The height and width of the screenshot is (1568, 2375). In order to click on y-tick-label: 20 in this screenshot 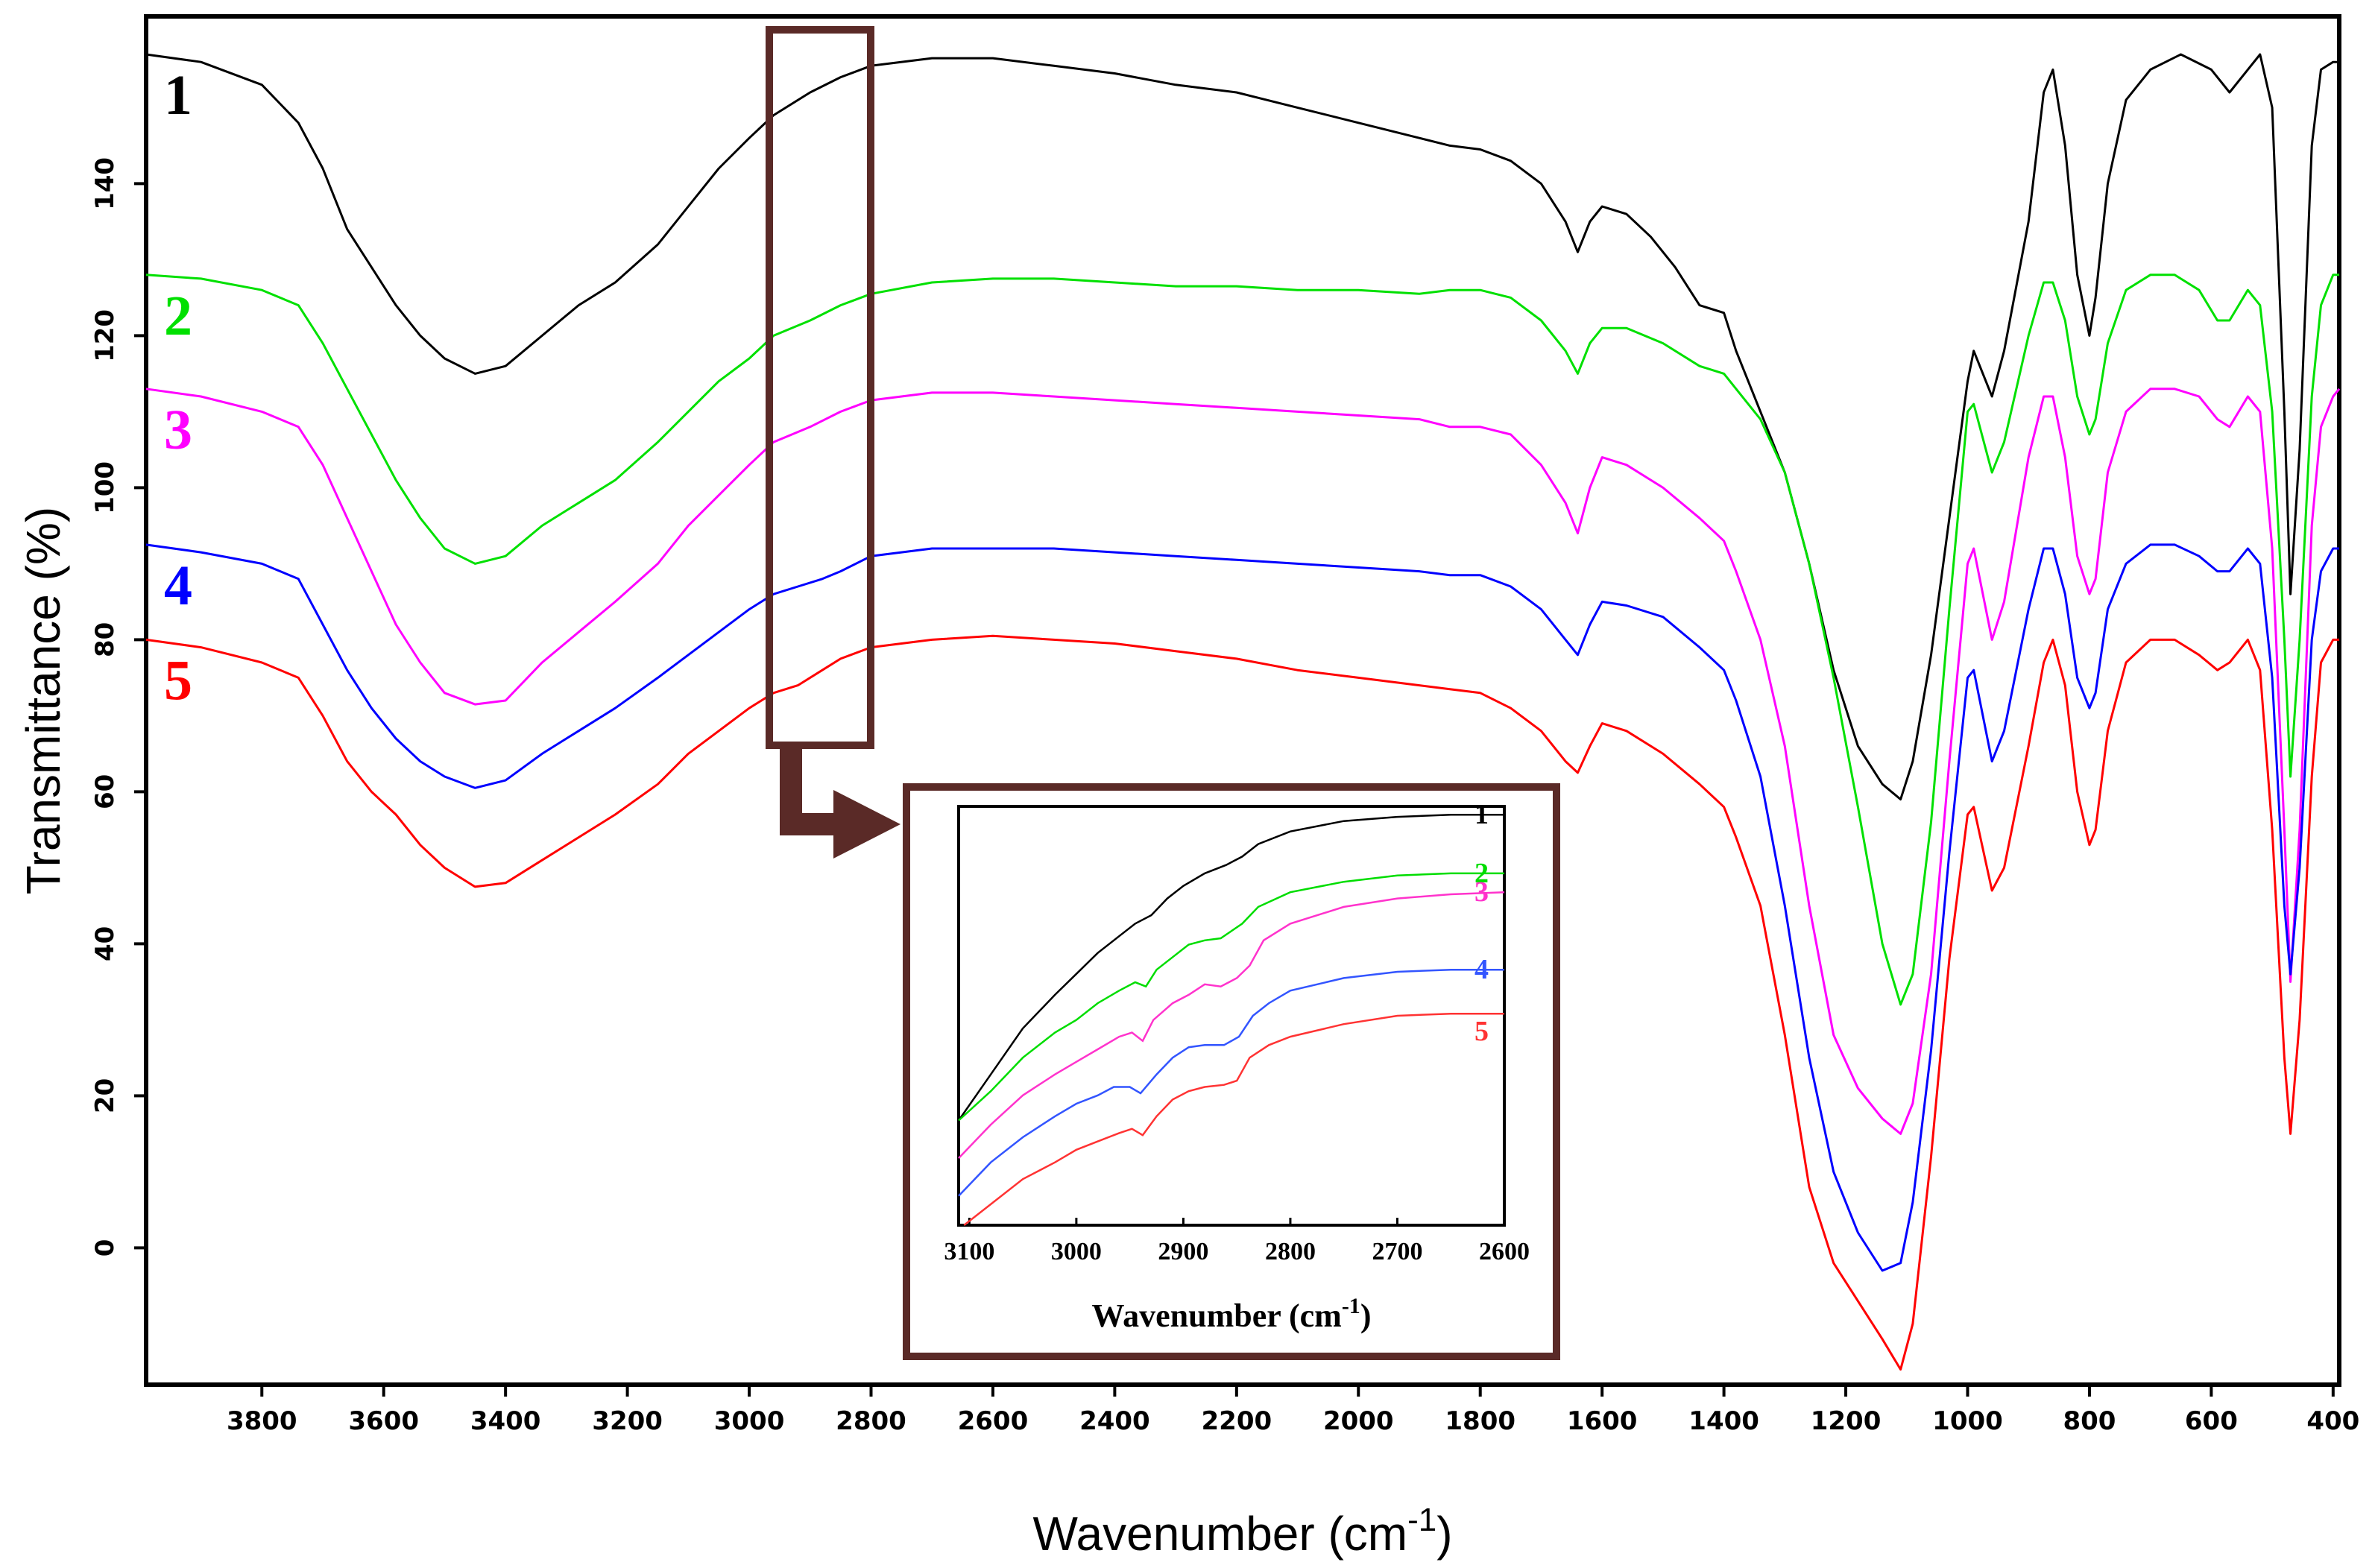, I will do `click(105, 1095)`.